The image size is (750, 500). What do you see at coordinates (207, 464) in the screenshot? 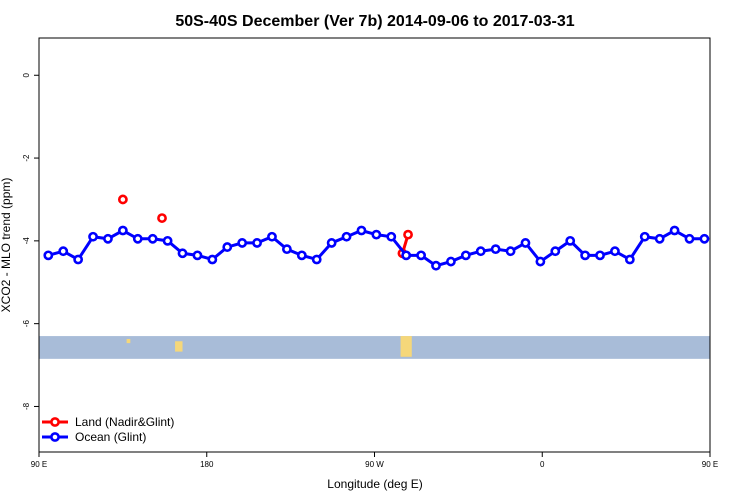
I see `x-tick-label: 180` at bounding box center [207, 464].